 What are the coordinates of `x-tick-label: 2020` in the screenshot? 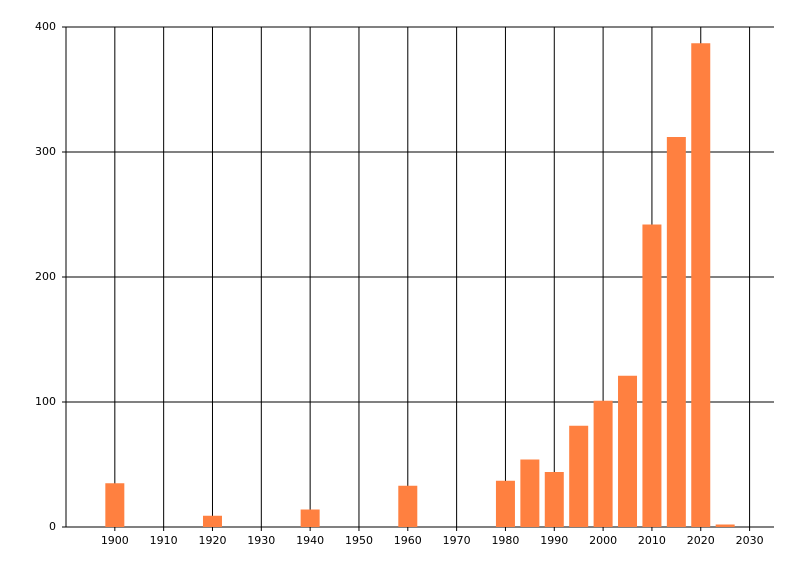 It's located at (701, 540).